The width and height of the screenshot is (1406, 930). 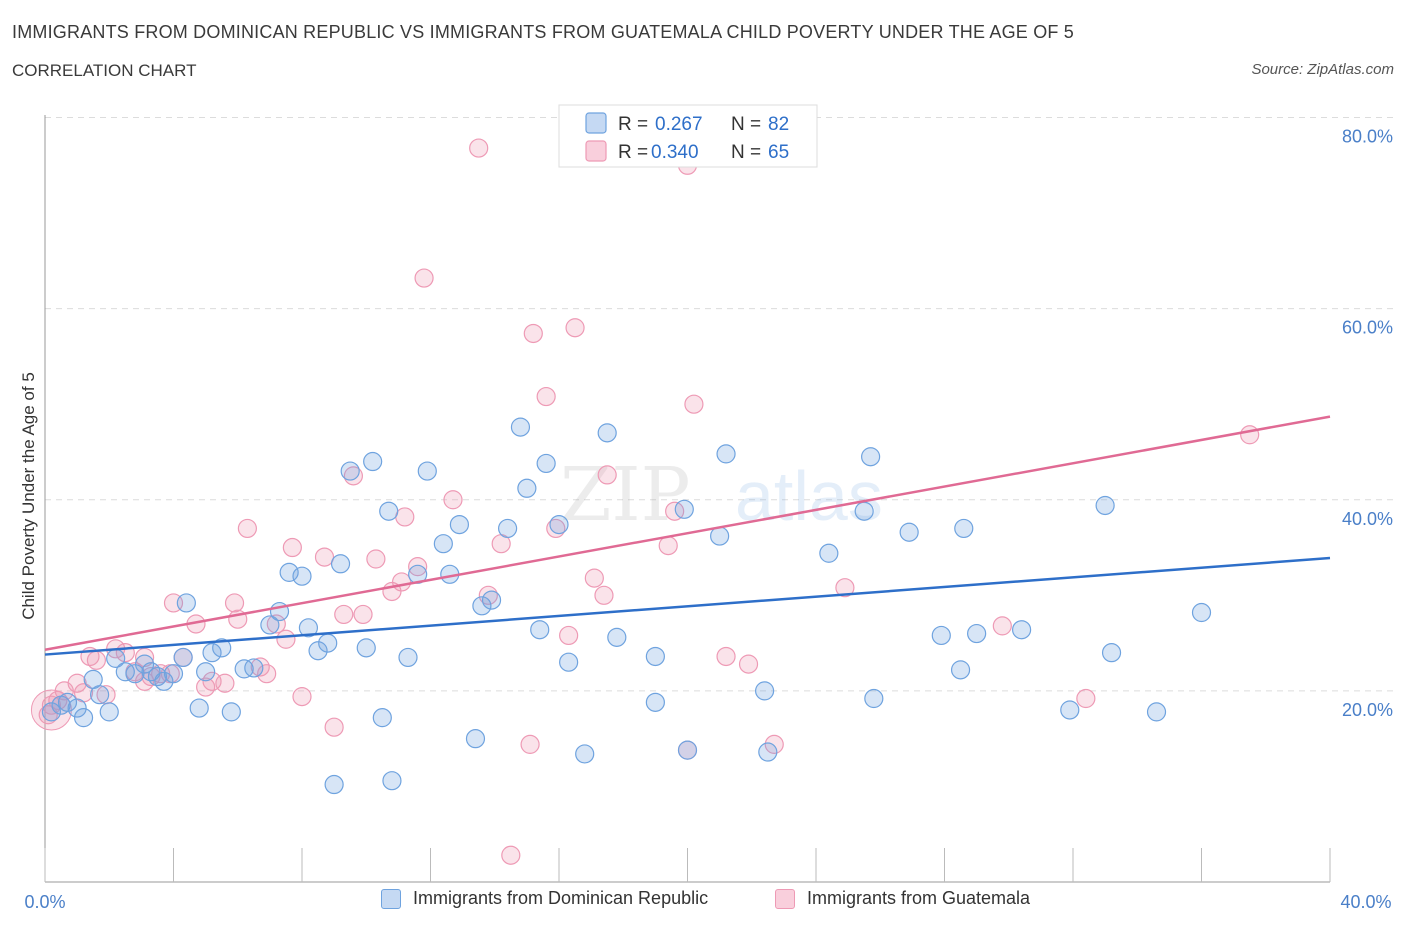 I want to click on legend-swatch-dominican, so click(x=391, y=898).